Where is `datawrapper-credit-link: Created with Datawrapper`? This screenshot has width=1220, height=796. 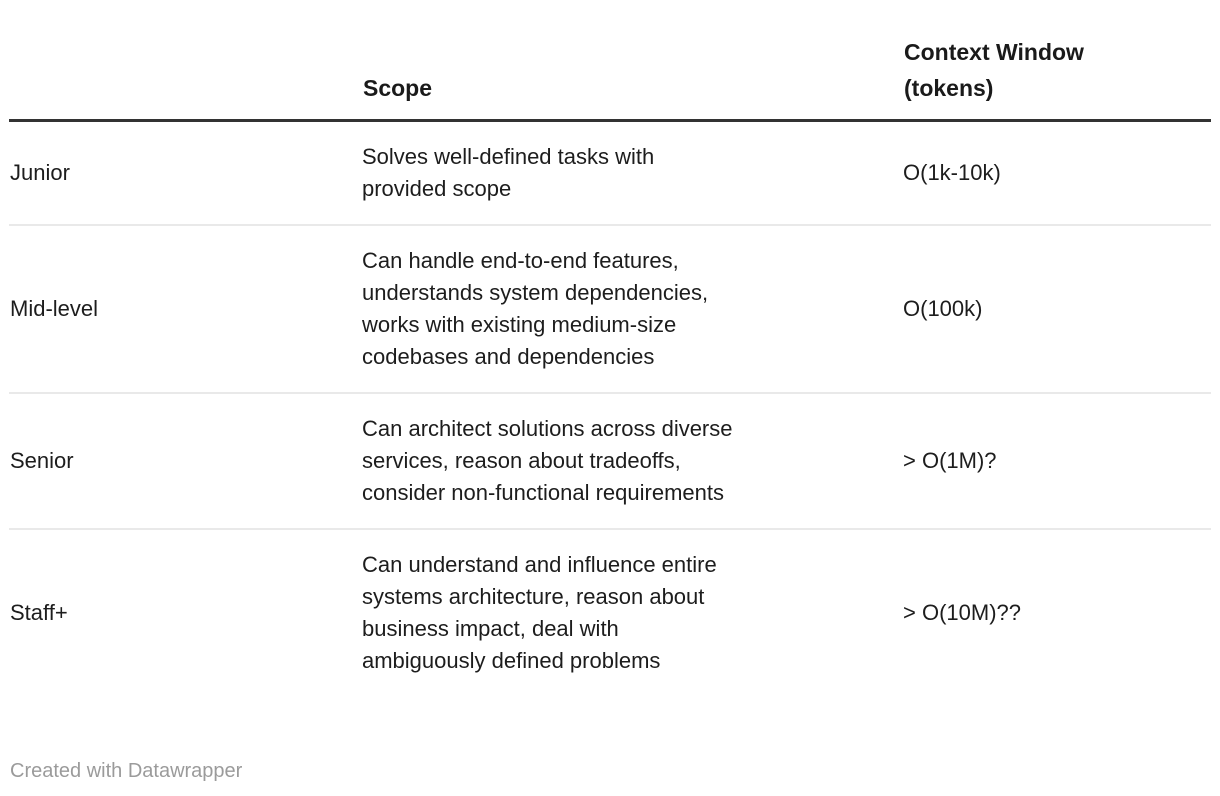
datawrapper-credit-link: Created with Datawrapper is located at coordinates (126, 771).